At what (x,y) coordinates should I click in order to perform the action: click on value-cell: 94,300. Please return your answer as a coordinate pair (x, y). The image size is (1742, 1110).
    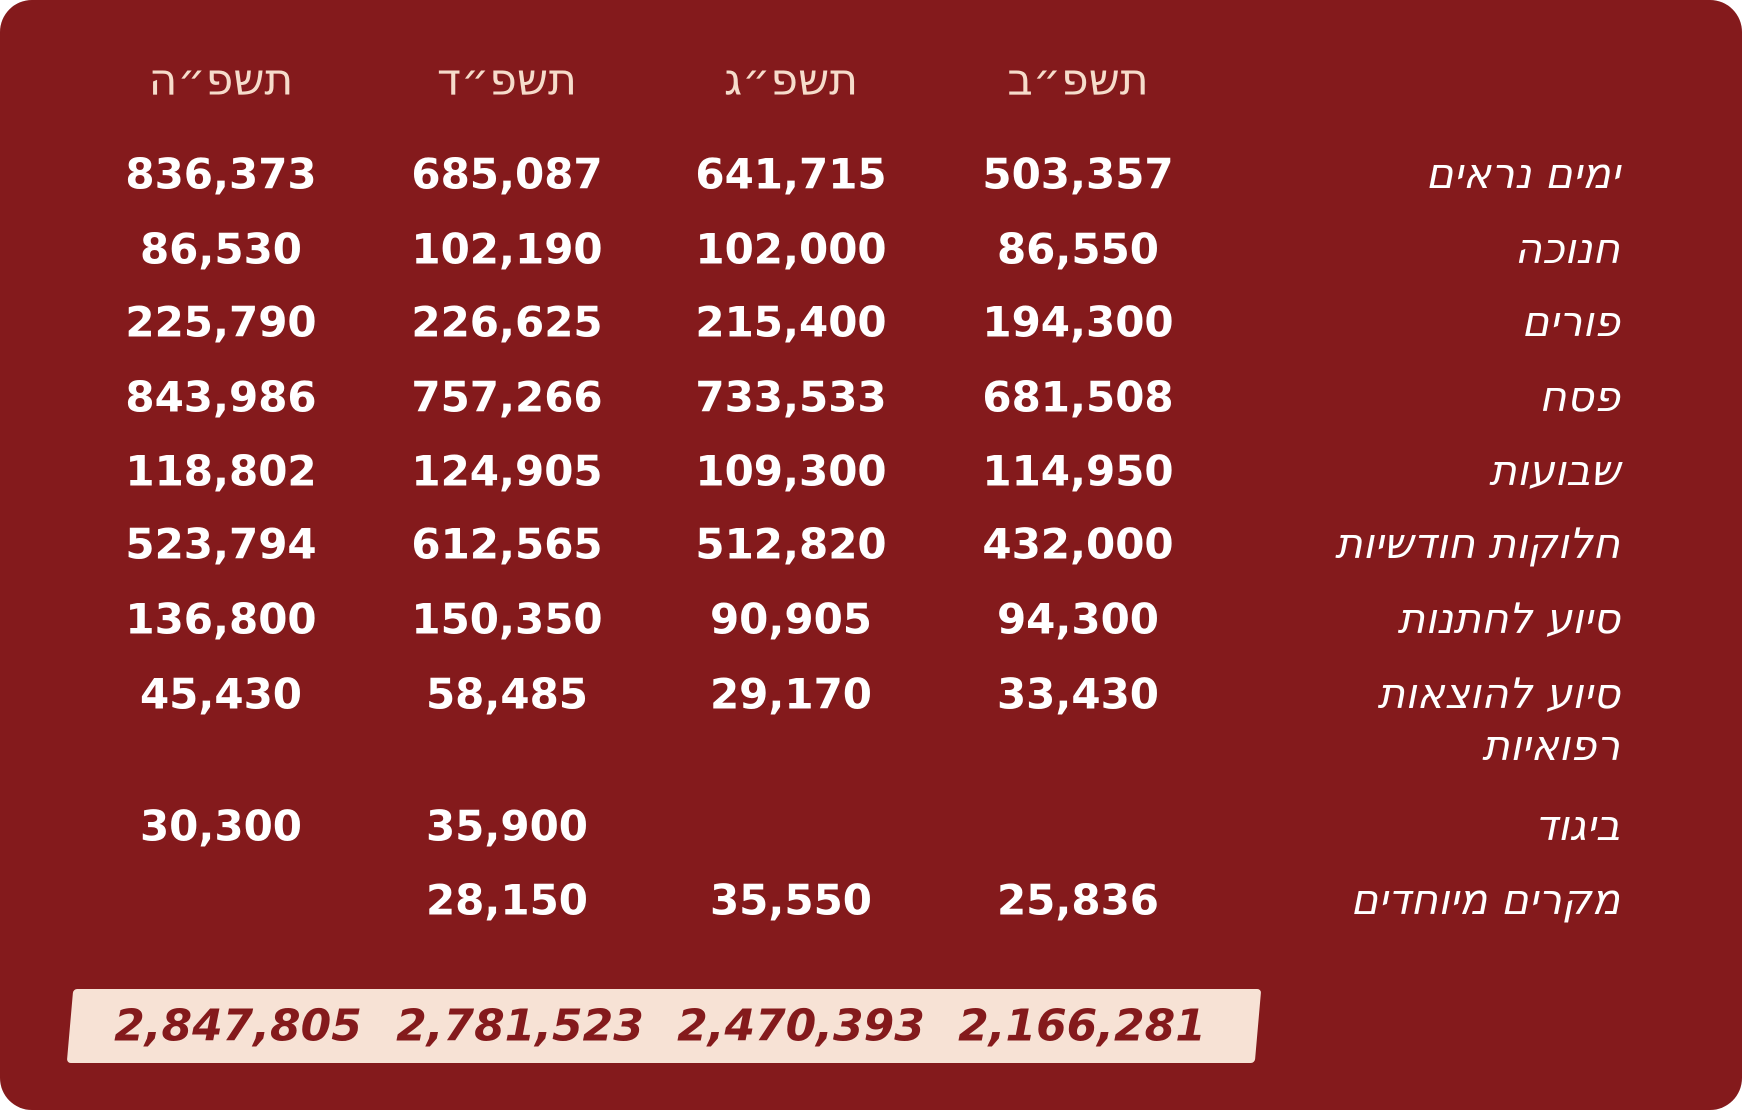
    Looking at the image, I should click on (1078, 619).